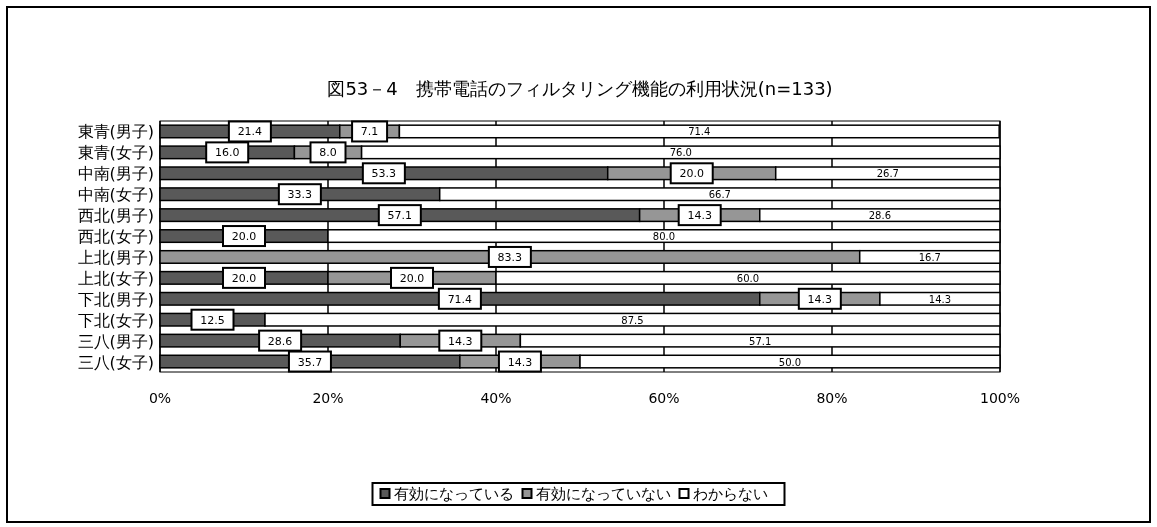 This screenshot has height=527, width=1157. What do you see at coordinates (115, 174) in the screenshot?
I see `y-tick-label: 中南(男子)` at bounding box center [115, 174].